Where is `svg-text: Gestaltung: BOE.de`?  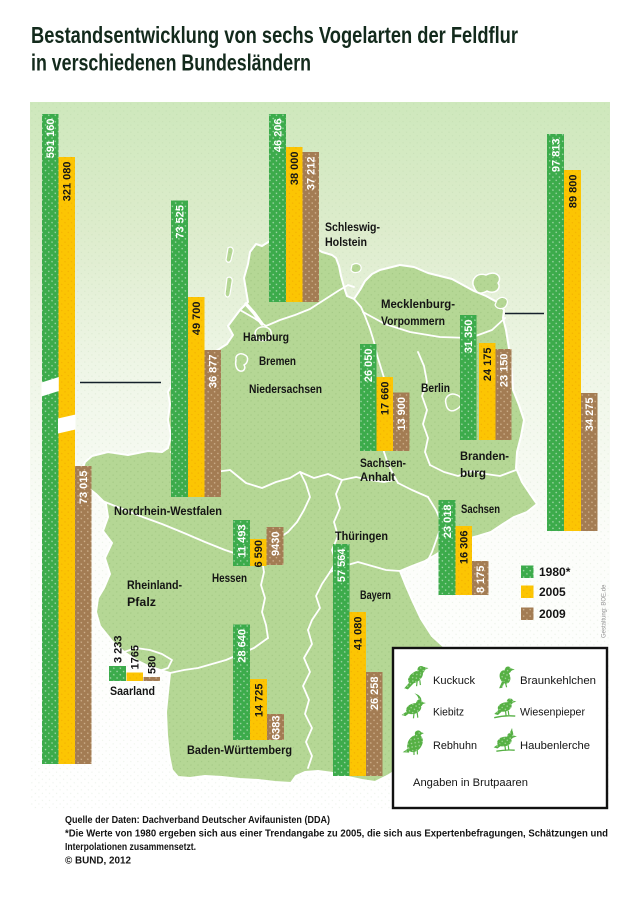 svg-text: Gestaltung: BOE.de is located at coordinates (605, 611).